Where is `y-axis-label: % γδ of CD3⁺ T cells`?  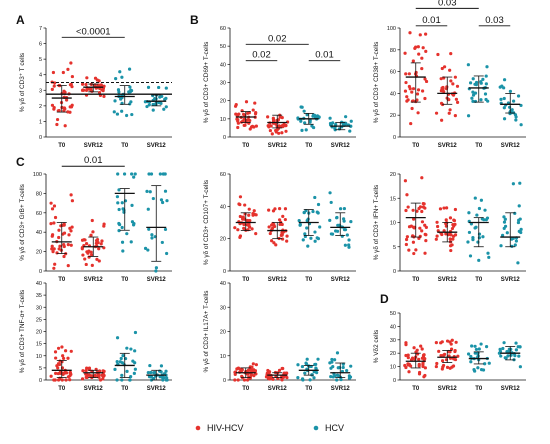
y-axis-label: % γδ of CD3⁺ T cells is located at coordinates (22, 82).